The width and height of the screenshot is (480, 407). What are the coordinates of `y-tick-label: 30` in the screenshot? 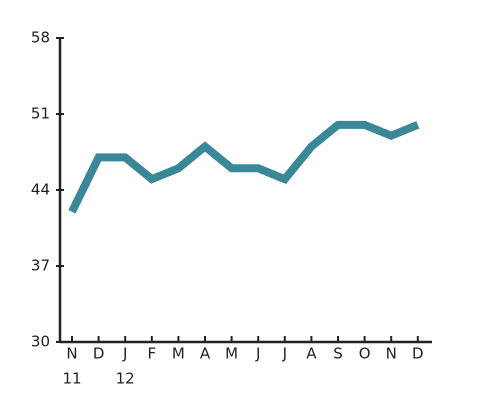 It's located at (40, 342).